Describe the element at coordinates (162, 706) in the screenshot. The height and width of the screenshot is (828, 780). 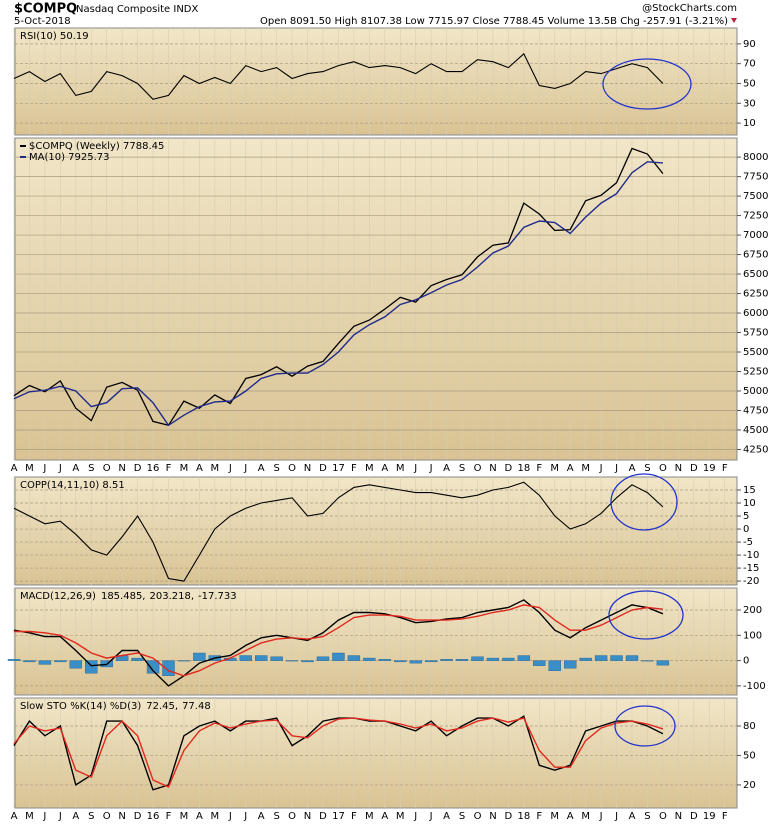
I see `legend-label: 72.45,` at that location.